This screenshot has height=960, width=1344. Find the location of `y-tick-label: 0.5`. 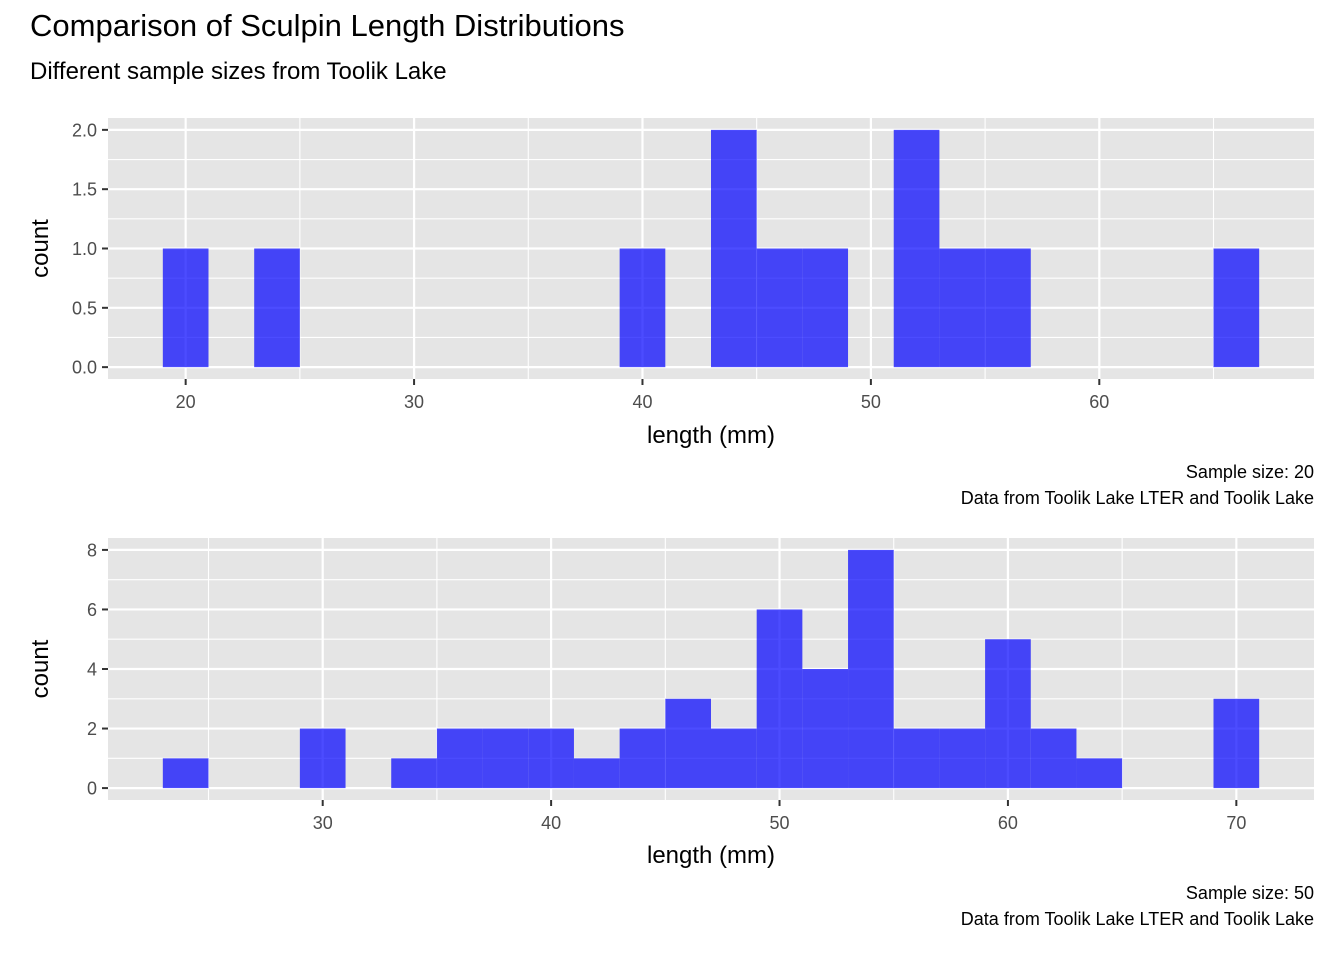

y-tick-label: 0.5 is located at coordinates (84, 308).